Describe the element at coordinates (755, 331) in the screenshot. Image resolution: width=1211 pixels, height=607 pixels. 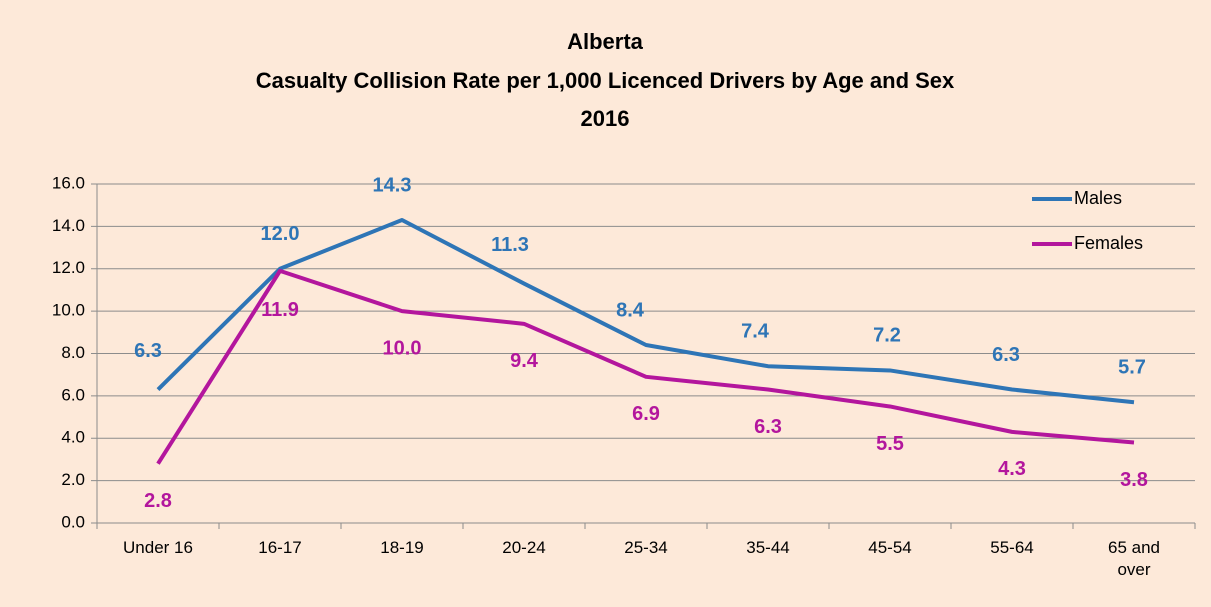
I see `data-label: 7.4` at that location.